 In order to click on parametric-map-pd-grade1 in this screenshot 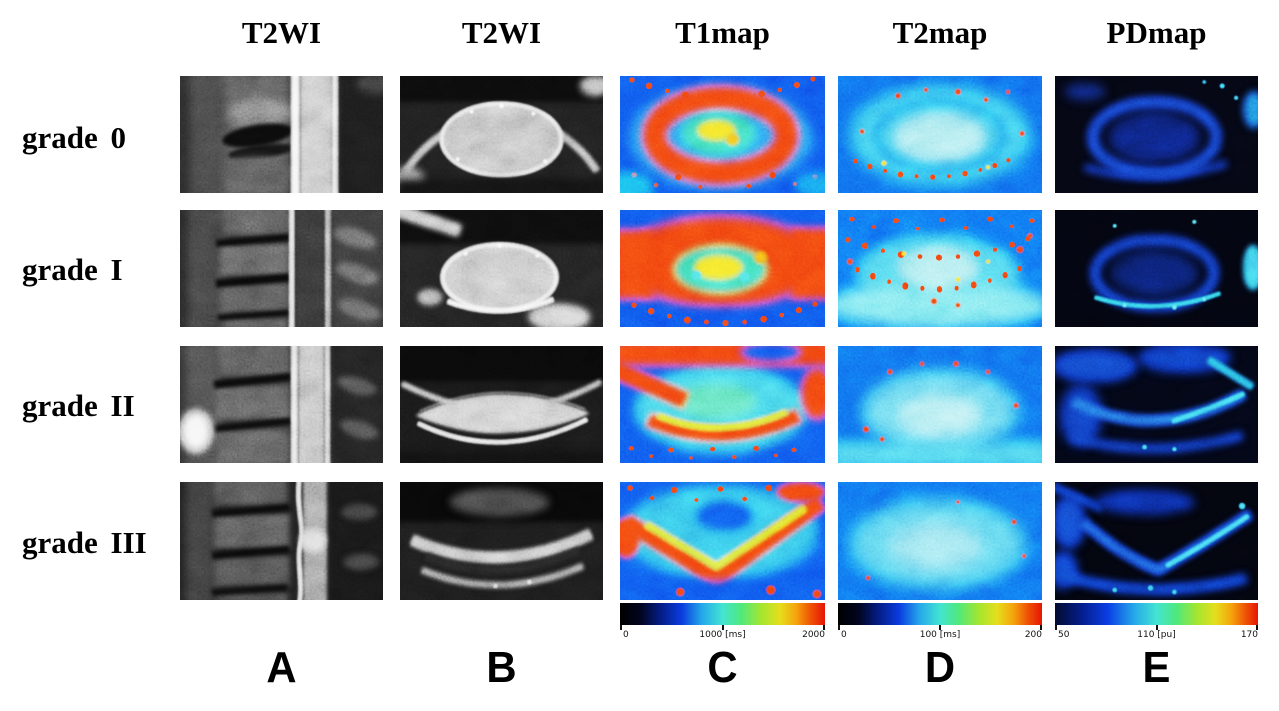, I will do `click(1156, 268)`.